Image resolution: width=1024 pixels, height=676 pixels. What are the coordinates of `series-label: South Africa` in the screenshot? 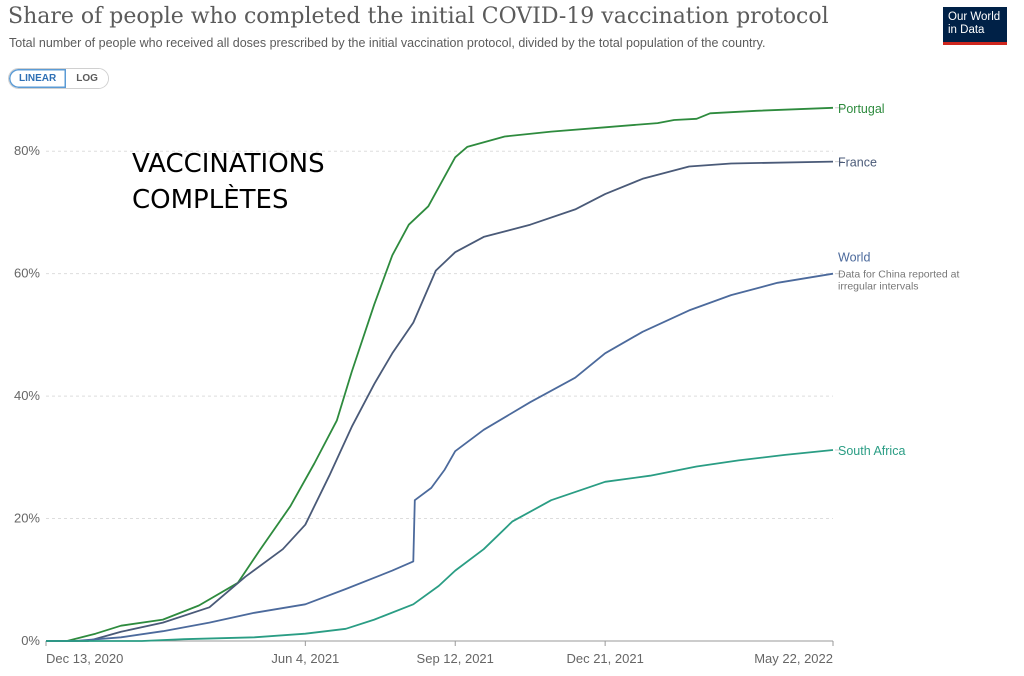 It's located at (871, 451).